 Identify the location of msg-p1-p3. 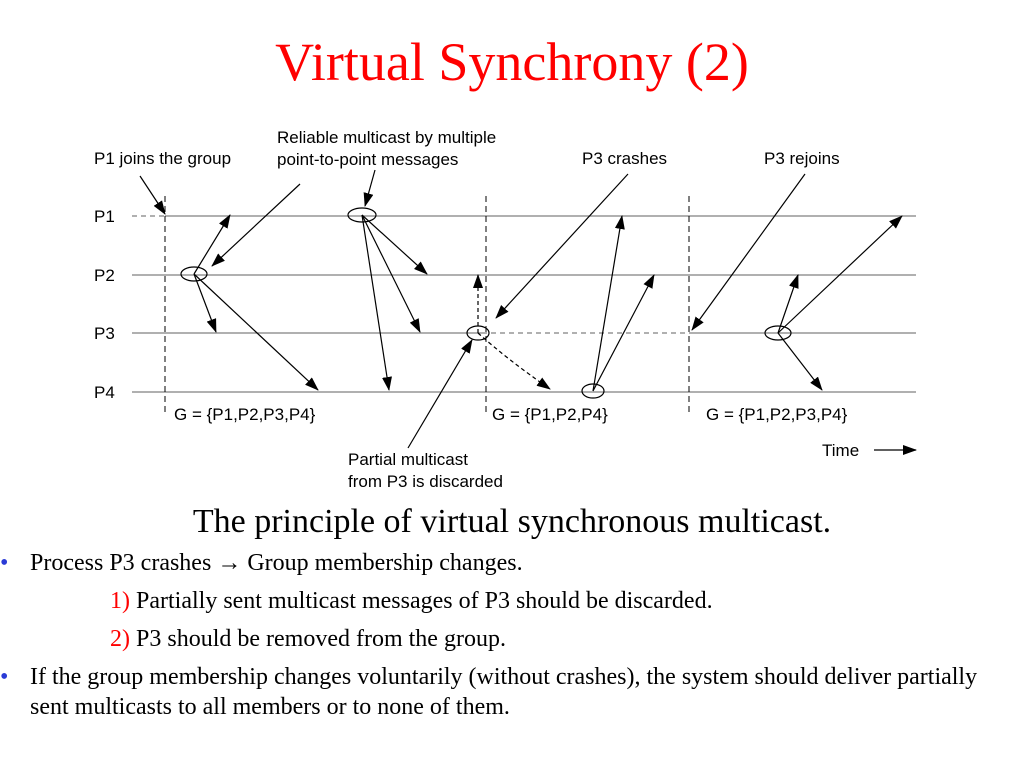
(391, 273).